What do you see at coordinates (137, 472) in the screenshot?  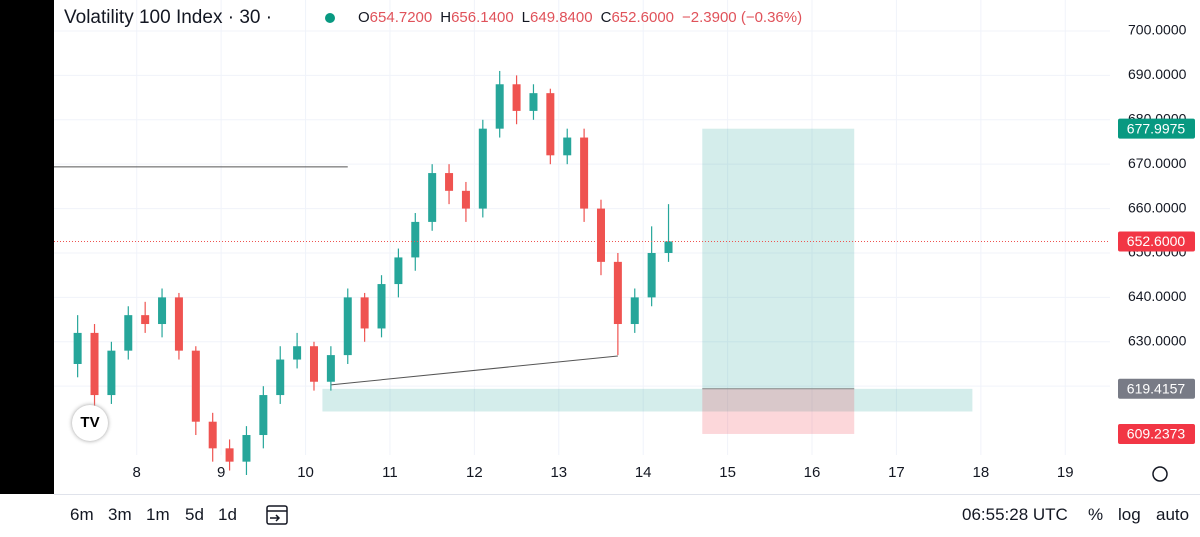 I see `x-tick-label: 8` at bounding box center [137, 472].